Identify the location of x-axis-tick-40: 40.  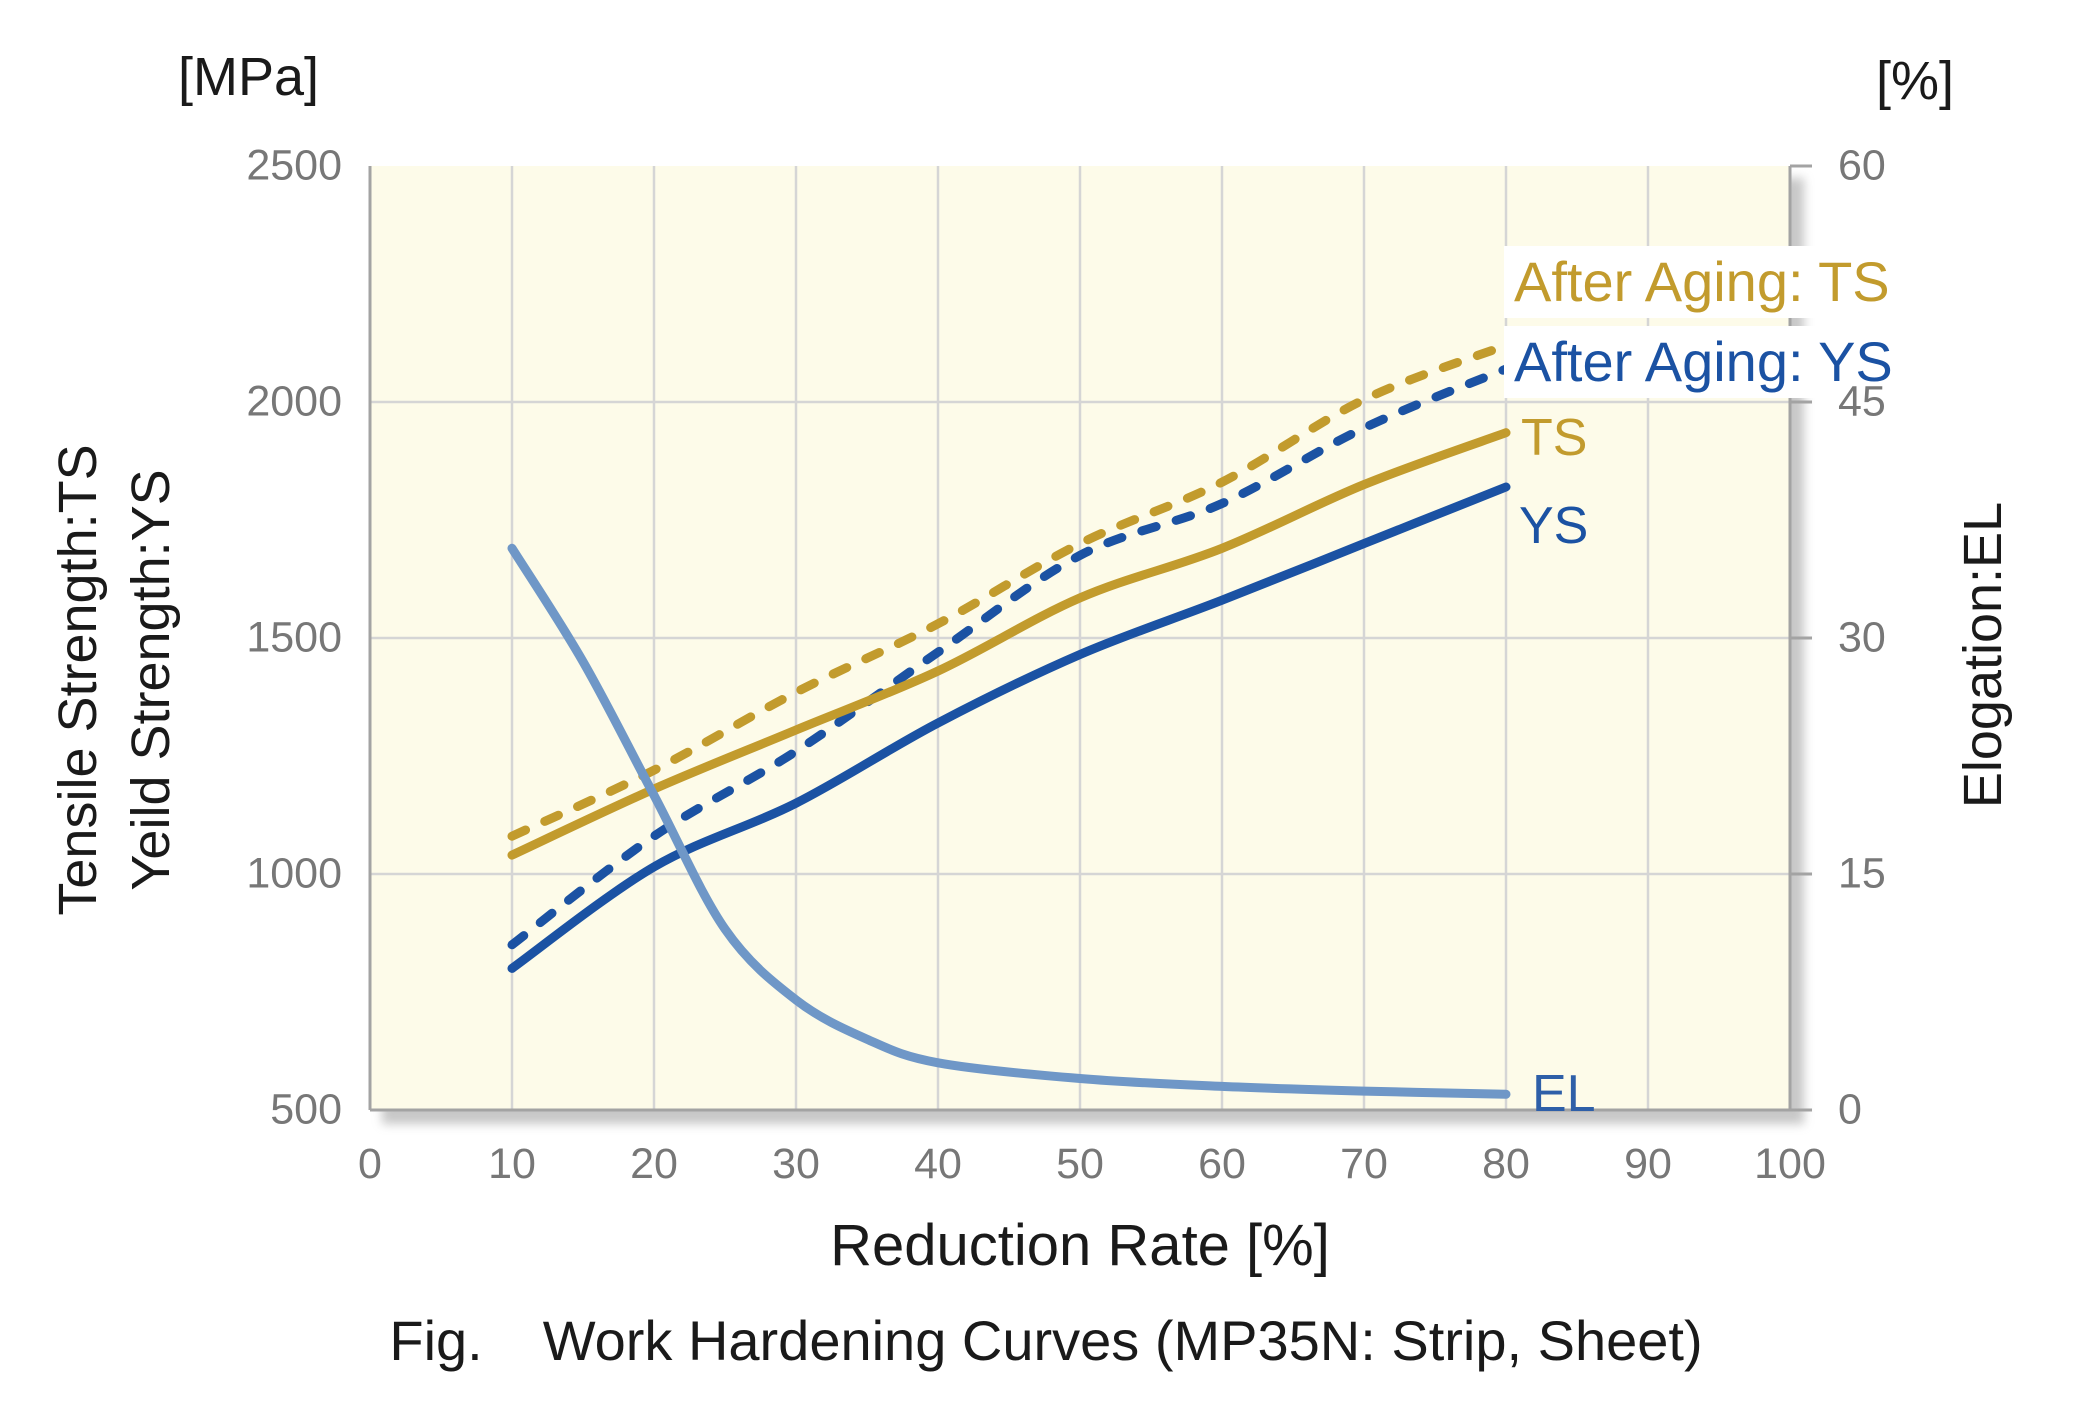
(938, 1164).